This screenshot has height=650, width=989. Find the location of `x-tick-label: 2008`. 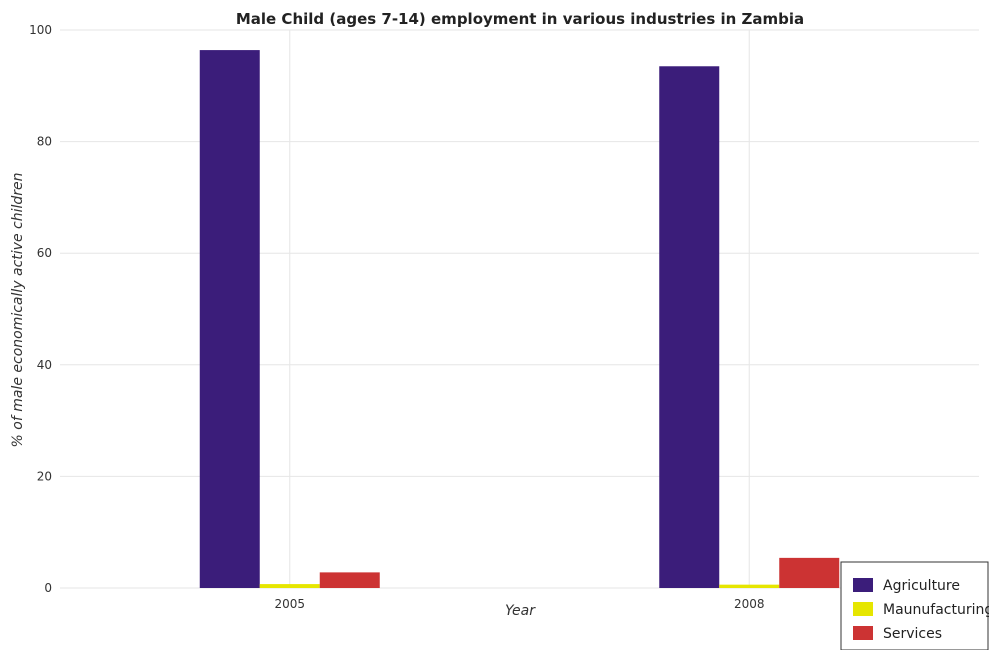

x-tick-label: 2008 is located at coordinates (749, 604).